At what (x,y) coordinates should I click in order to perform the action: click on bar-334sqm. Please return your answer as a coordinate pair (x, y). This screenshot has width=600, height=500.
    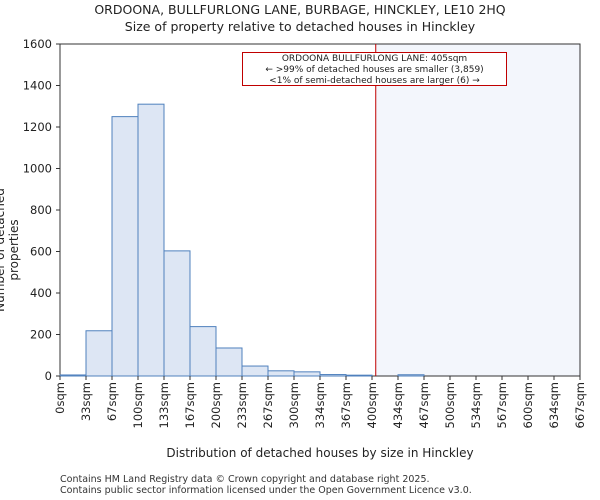
    Looking at the image, I should click on (333, 375).